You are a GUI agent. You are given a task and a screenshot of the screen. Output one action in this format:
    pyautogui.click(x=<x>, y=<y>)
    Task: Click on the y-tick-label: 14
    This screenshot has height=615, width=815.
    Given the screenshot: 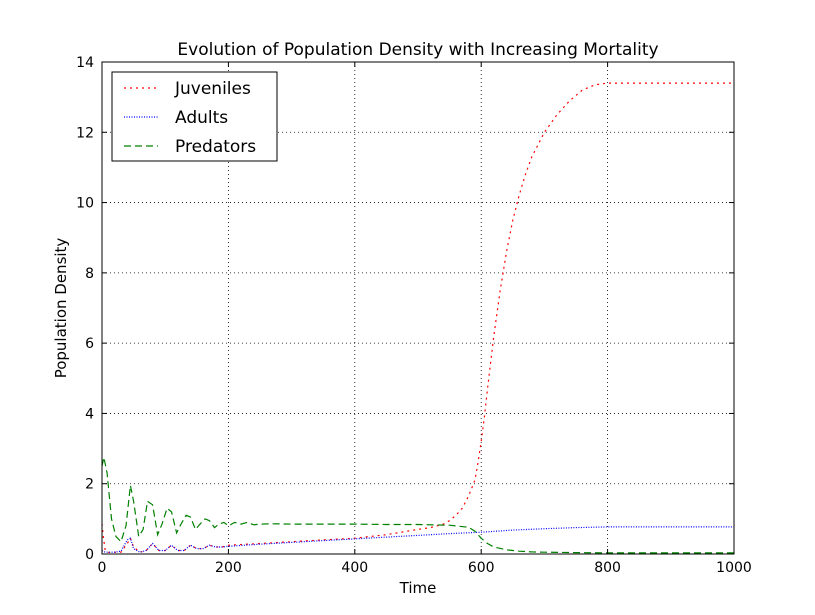 What is the action you would take?
    pyautogui.click(x=85, y=63)
    